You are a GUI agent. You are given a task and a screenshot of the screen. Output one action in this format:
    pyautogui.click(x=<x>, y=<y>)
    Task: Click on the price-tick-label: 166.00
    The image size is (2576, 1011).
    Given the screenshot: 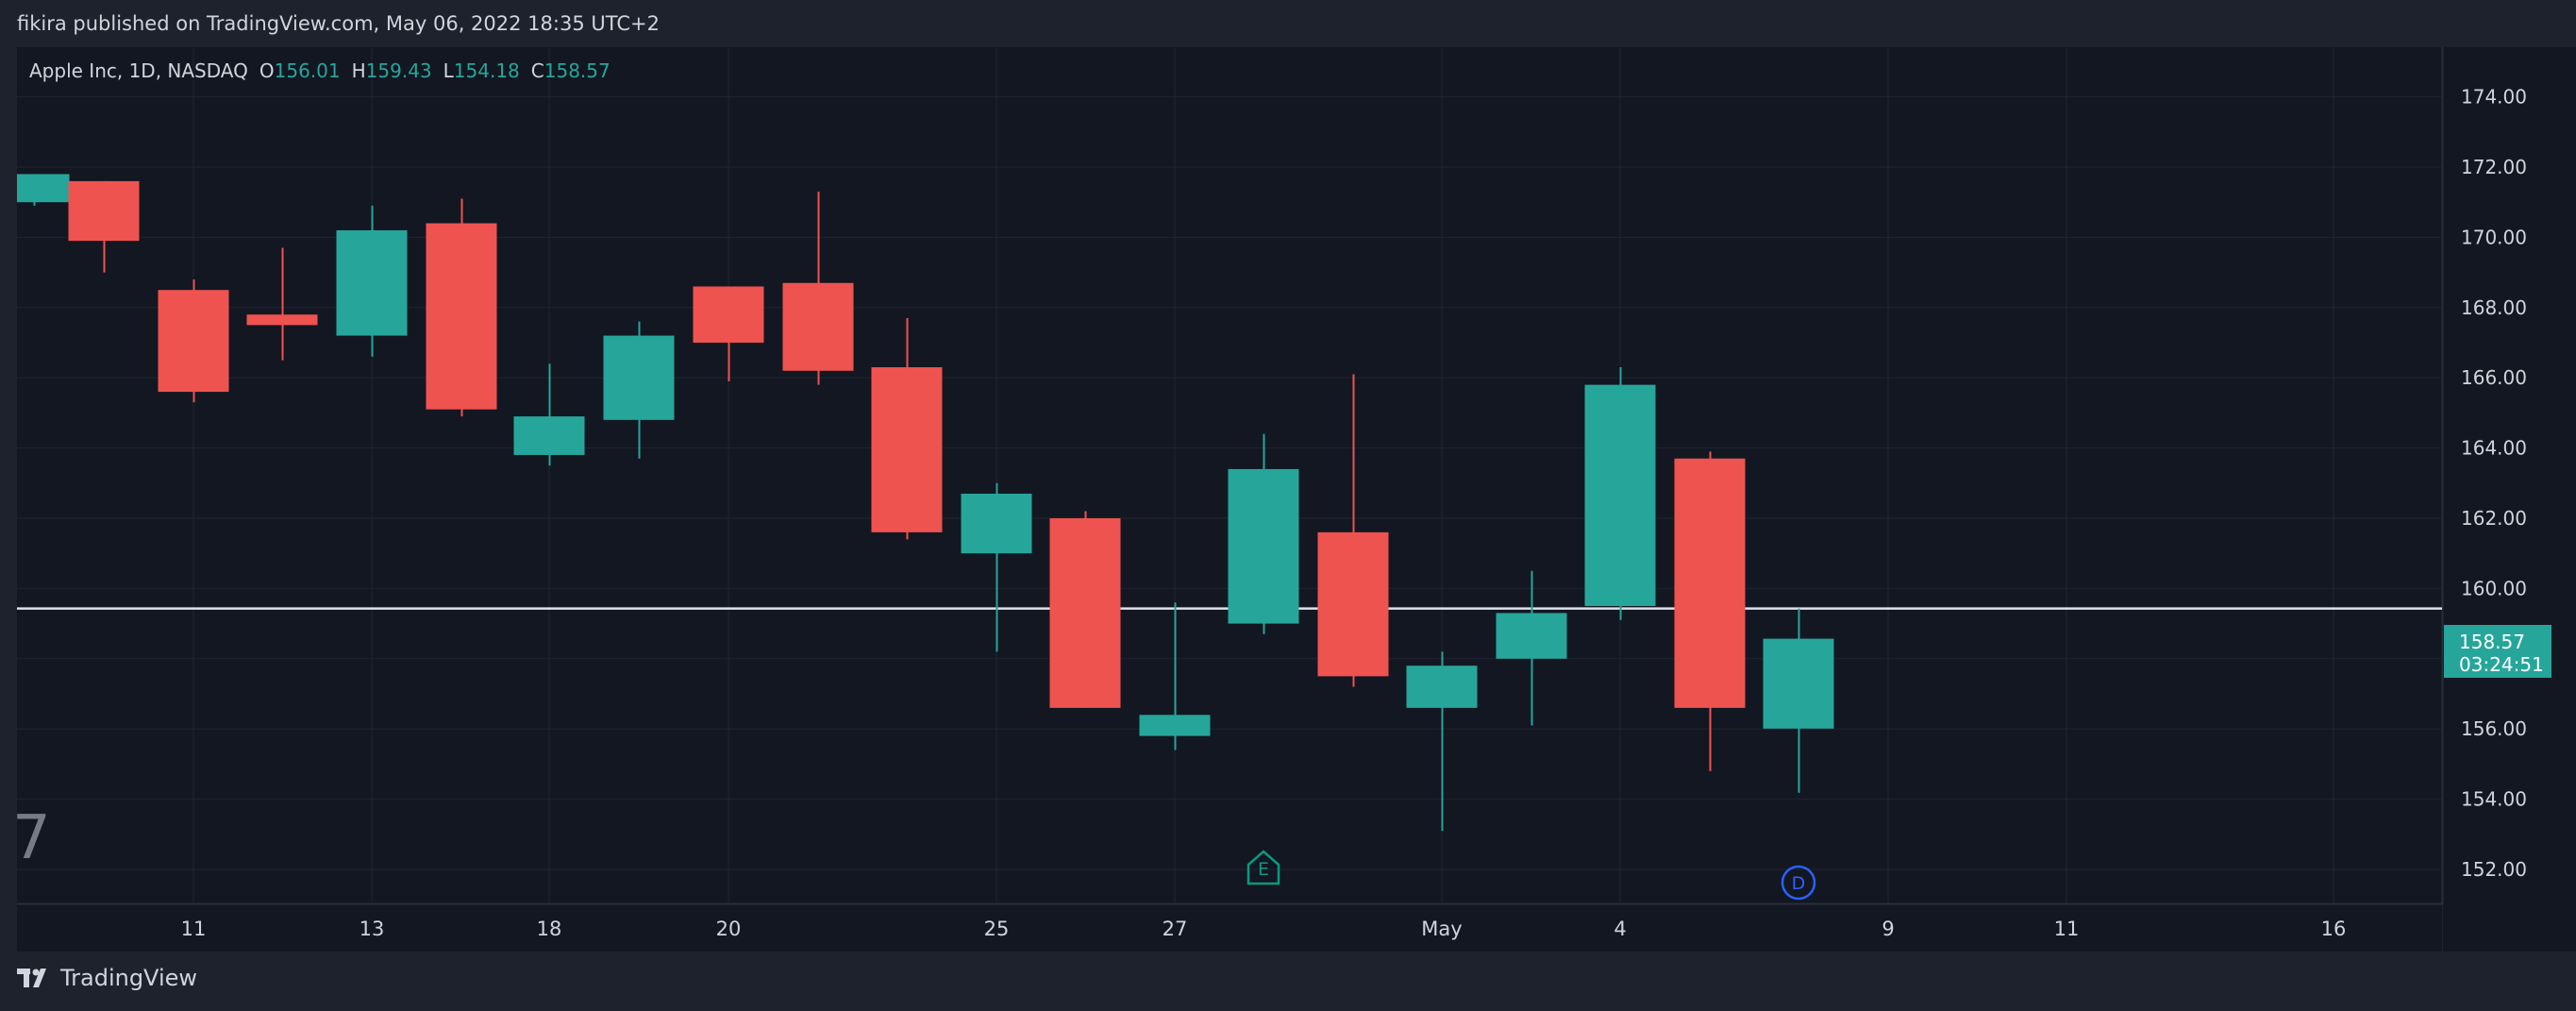 What is the action you would take?
    pyautogui.click(x=2494, y=377)
    